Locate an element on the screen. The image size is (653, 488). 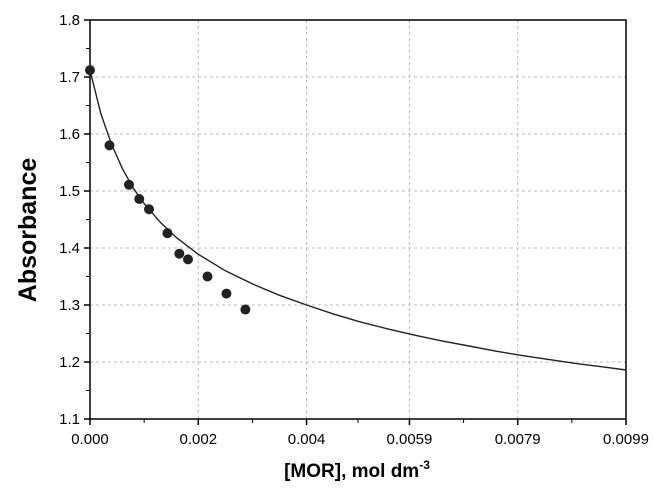
x-tick-label: 0.004 is located at coordinates (307, 439).